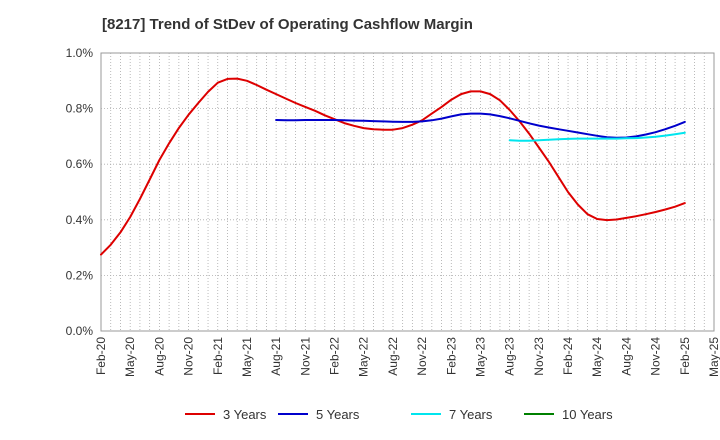  Describe the element at coordinates (80, 53) in the screenshot. I see `y-tick-label: 1.0%` at that location.